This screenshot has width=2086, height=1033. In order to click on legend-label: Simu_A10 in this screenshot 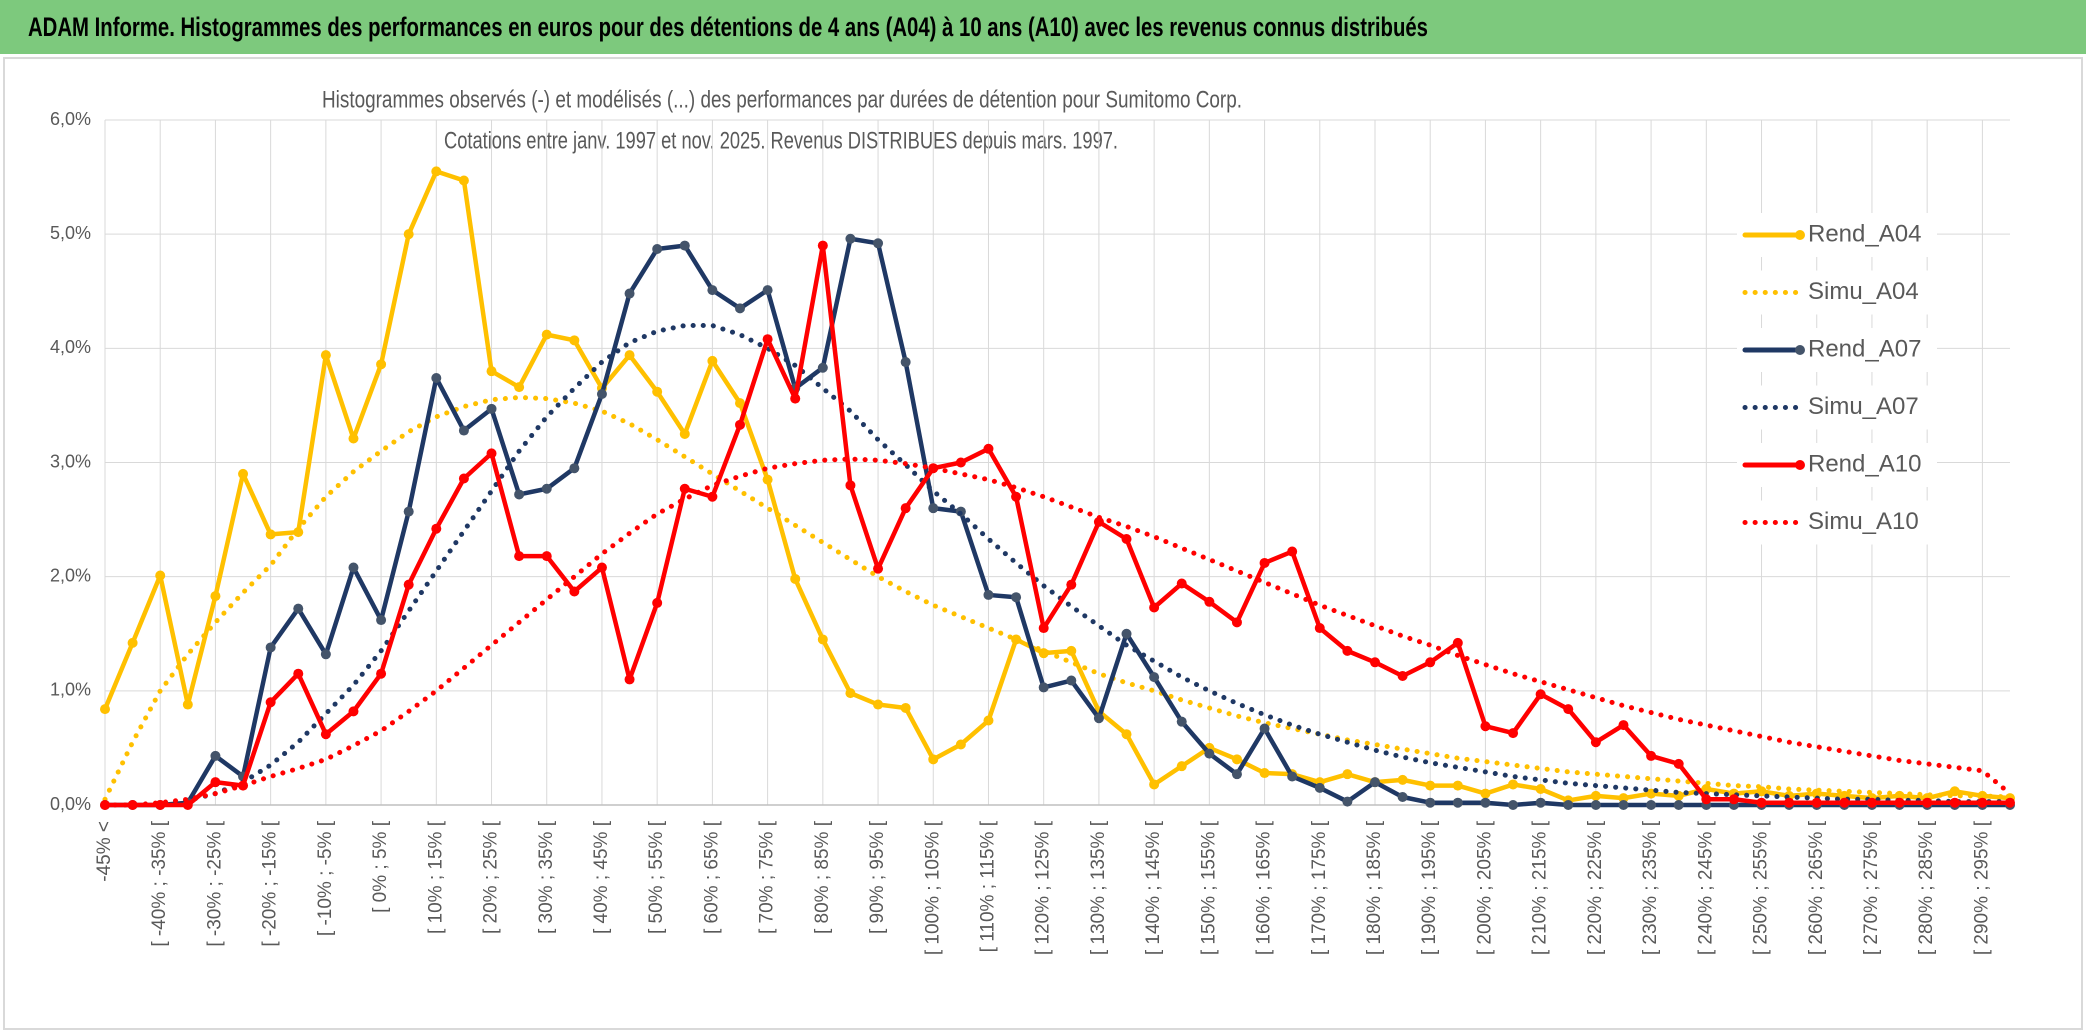, I will do `click(1863, 521)`.